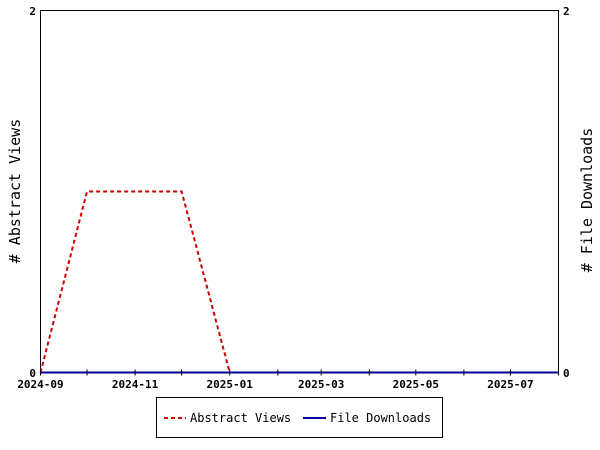 This screenshot has height=450, width=600. Describe the element at coordinates (380, 418) in the screenshot. I see `legend-label-file-downloads: File Downloads` at that location.